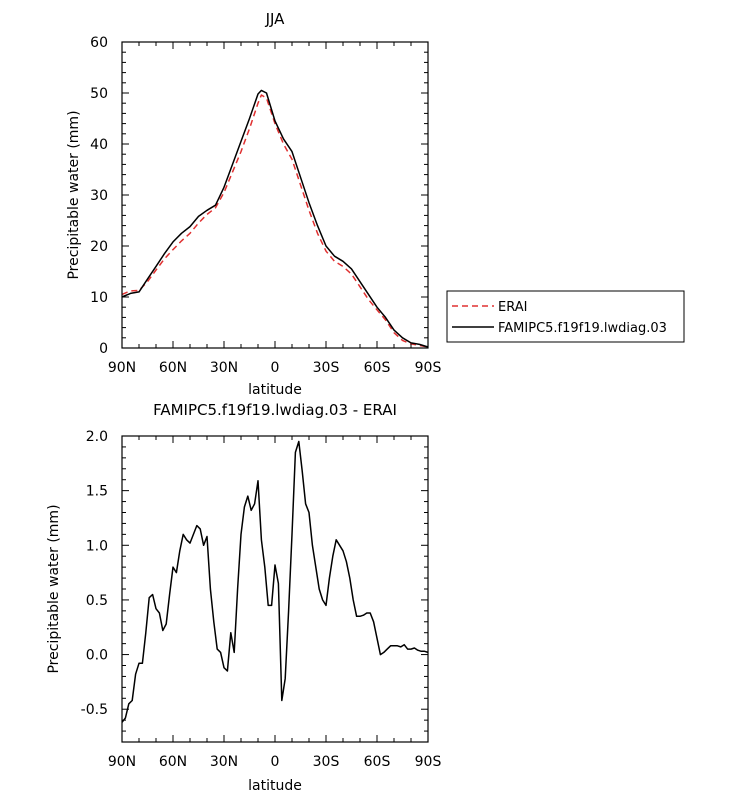 Image resolution: width=733 pixels, height=800 pixels. What do you see at coordinates (97, 437) in the screenshot?
I see `y-tick-label: 2.0` at bounding box center [97, 437].